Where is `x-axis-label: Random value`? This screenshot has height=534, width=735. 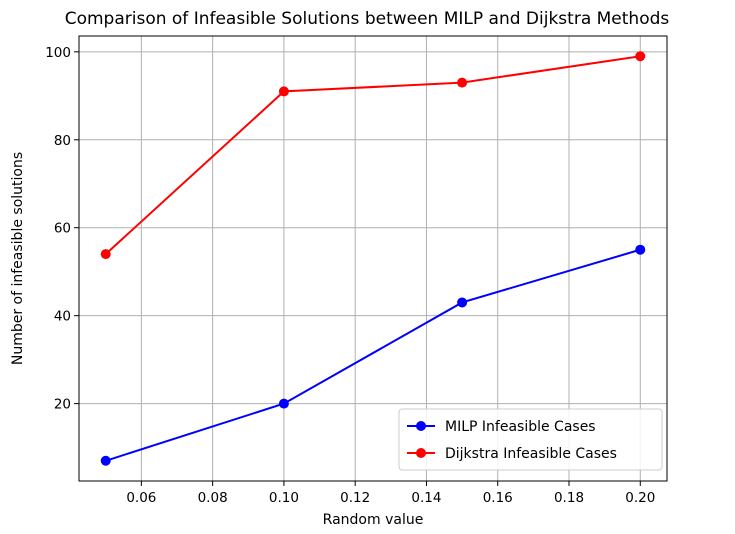
x-axis-label: Random value is located at coordinates (373, 520).